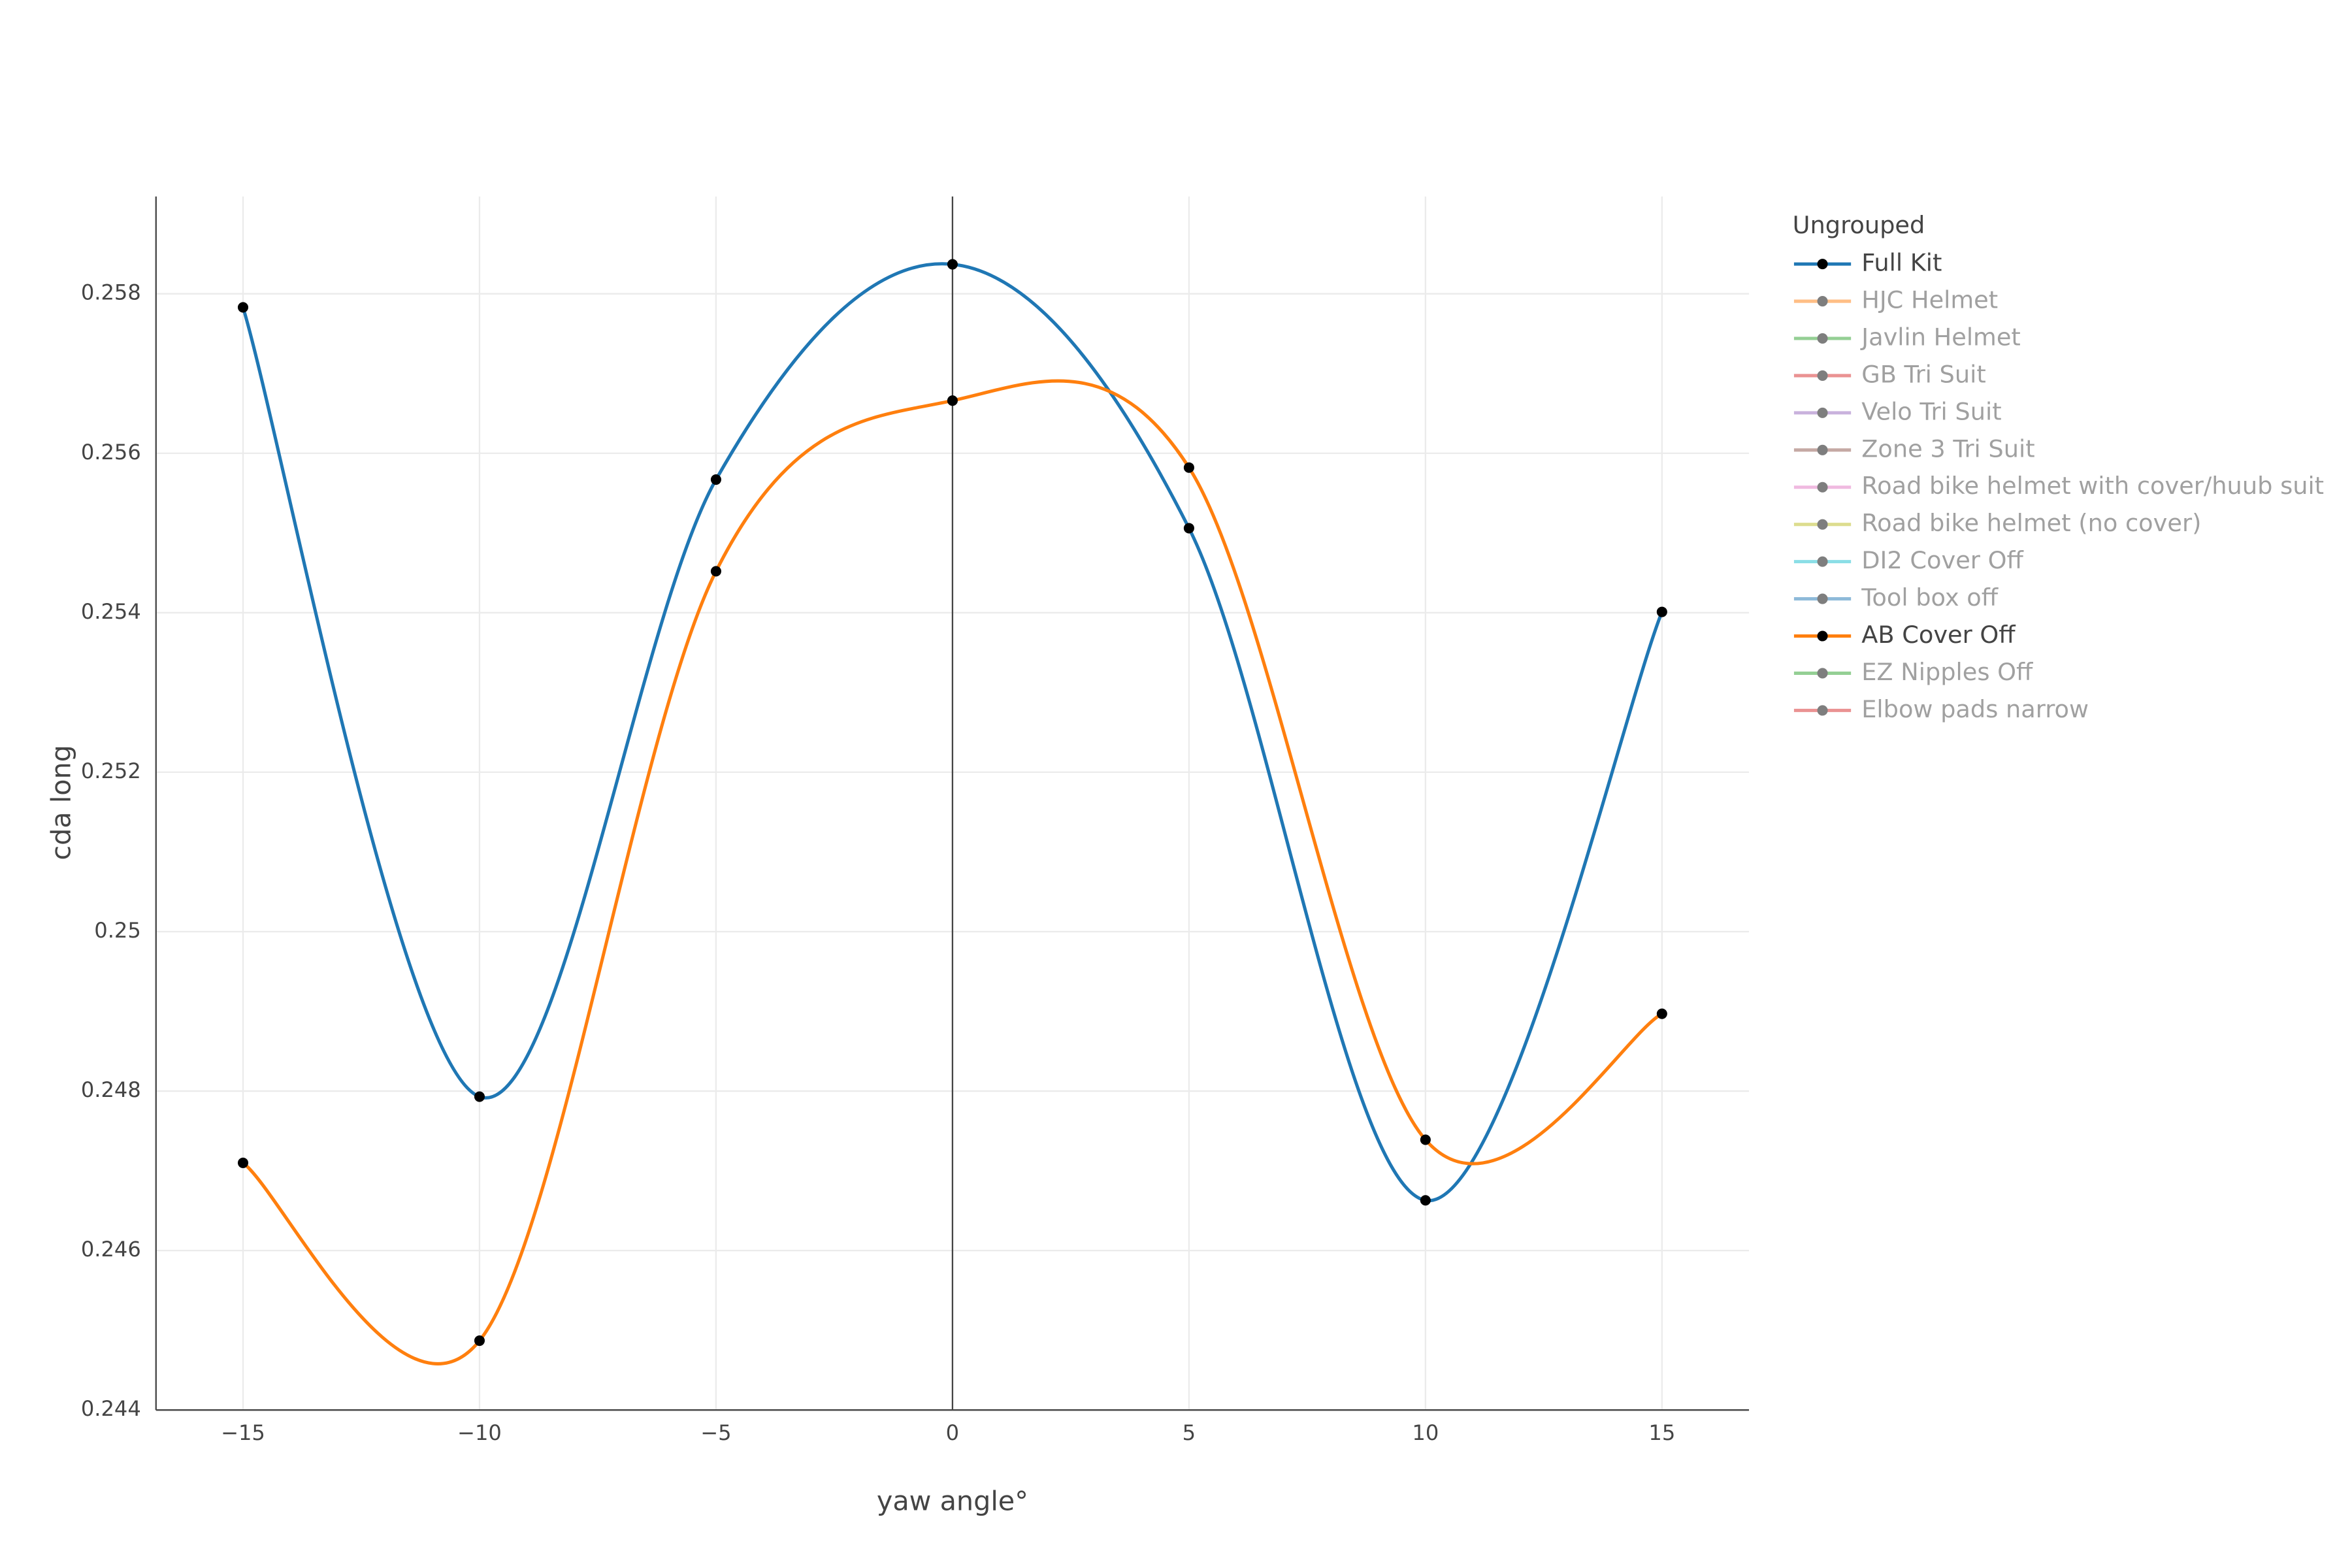 This screenshot has width=2352, height=1568. What do you see at coordinates (117, 930) in the screenshot?
I see `y-tick-label: 0.25` at bounding box center [117, 930].